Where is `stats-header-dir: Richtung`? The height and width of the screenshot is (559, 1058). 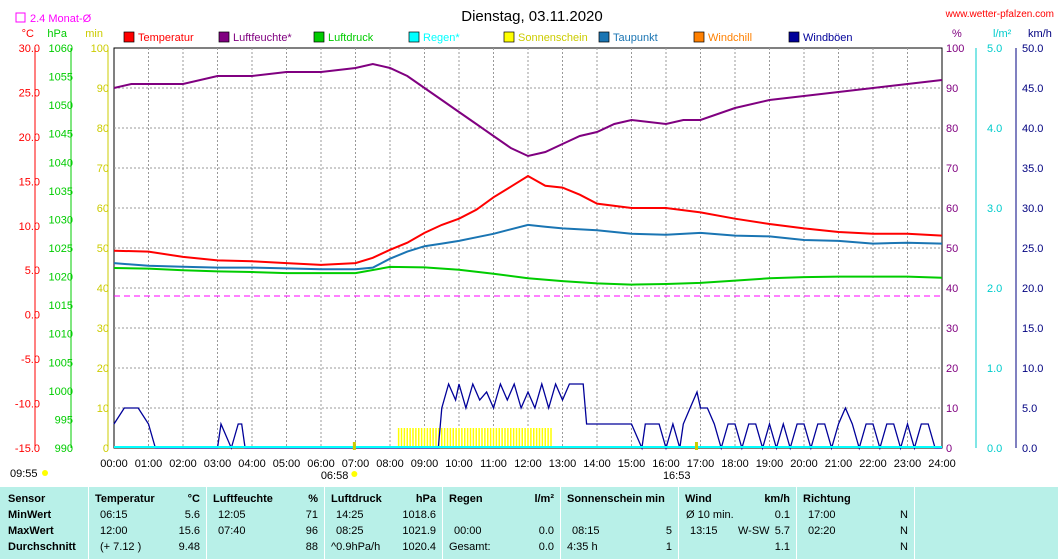 stats-header-dir: Richtung is located at coordinates (827, 499).